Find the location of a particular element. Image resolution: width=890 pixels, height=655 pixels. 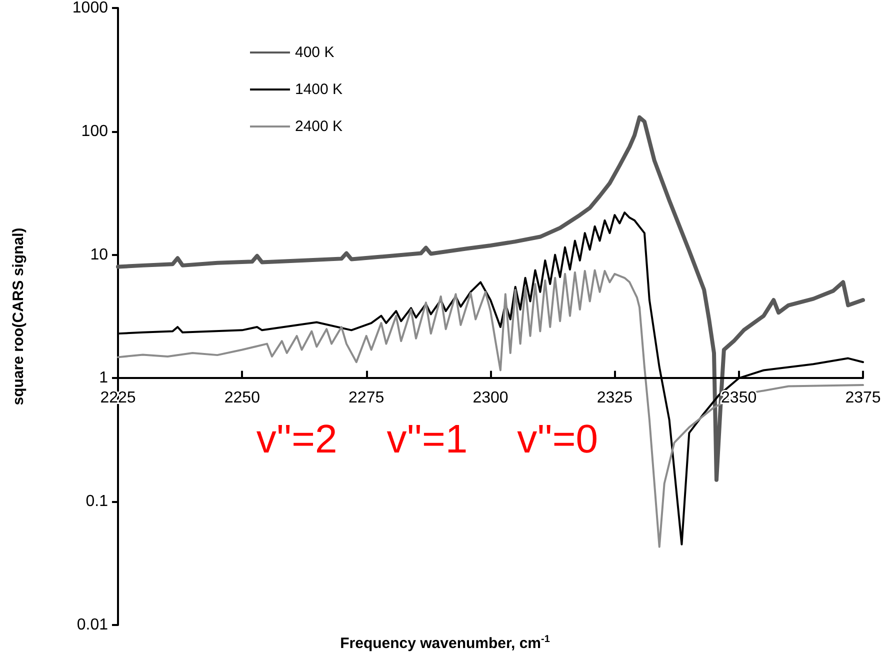

legend-label: 2400 K is located at coordinates (319, 126).